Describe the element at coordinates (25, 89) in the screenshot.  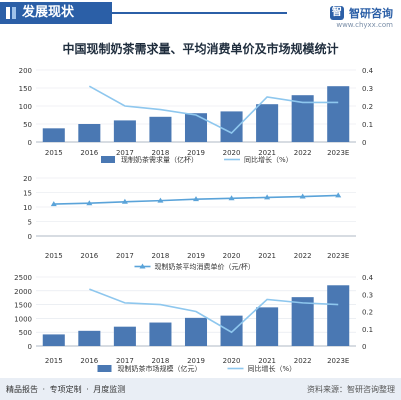
I see `y-tick-label-left: 150` at that location.